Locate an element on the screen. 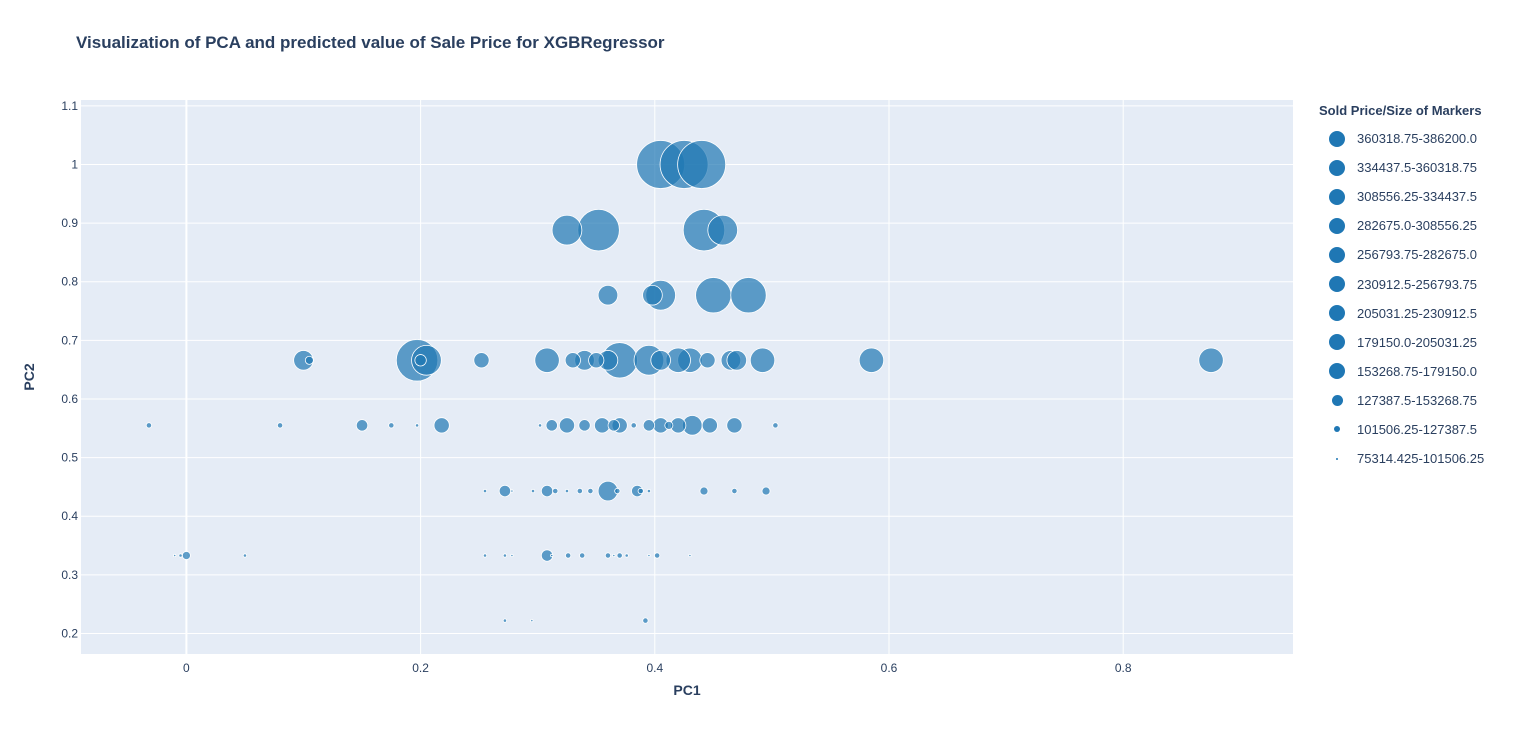 This screenshot has height=734, width=1520. x-tick-label: 0.8 is located at coordinates (1123, 668).